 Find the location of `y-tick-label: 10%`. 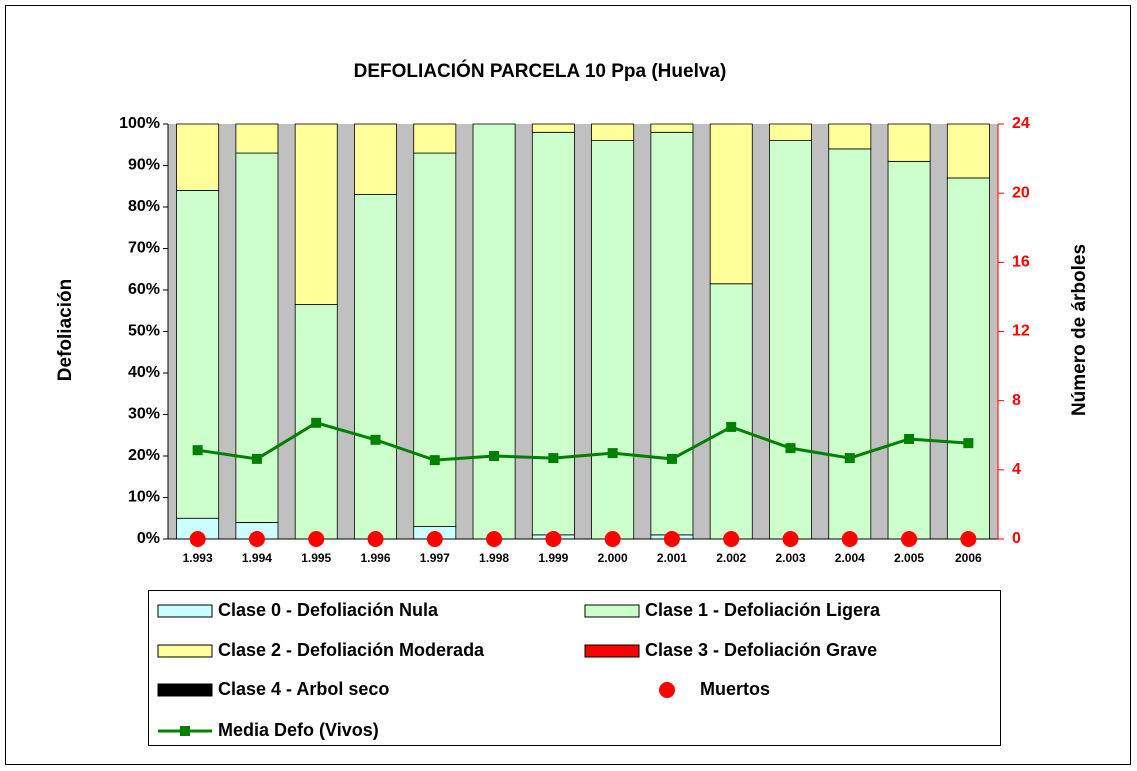

y-tick-label: 10% is located at coordinates (144, 497).